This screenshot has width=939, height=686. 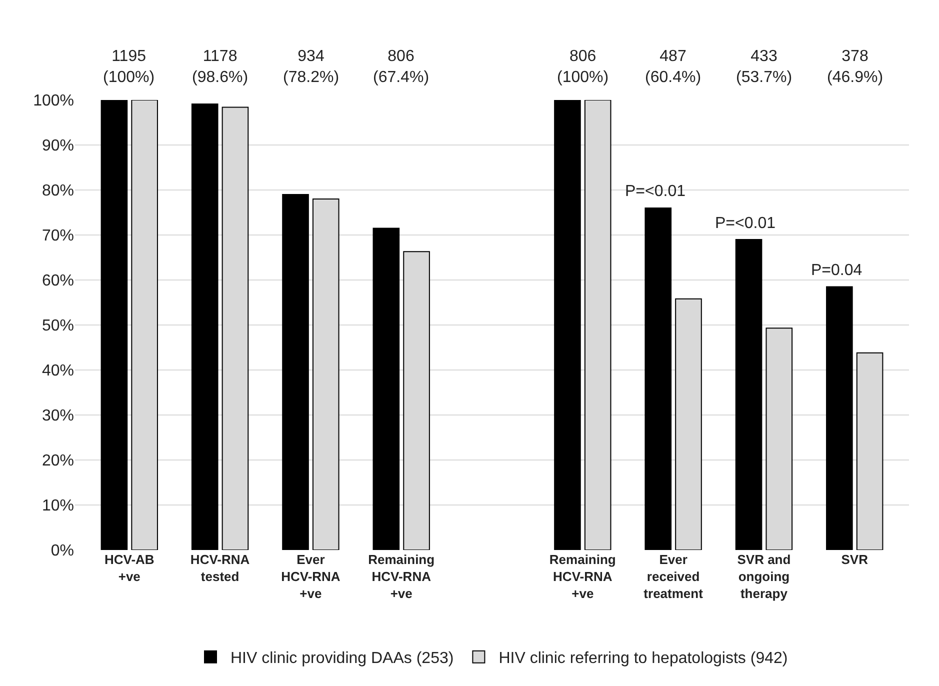 I want to click on y-tick-label: 50%, so click(x=58, y=326).